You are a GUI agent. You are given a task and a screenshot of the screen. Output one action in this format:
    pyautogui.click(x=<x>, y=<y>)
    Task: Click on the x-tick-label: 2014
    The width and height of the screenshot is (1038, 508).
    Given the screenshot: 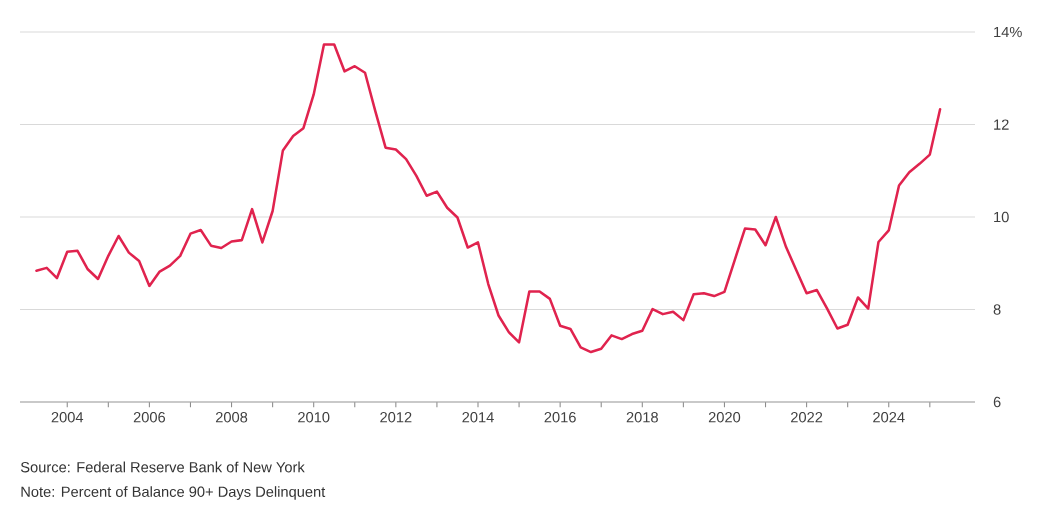 What is the action you would take?
    pyautogui.click(x=478, y=417)
    